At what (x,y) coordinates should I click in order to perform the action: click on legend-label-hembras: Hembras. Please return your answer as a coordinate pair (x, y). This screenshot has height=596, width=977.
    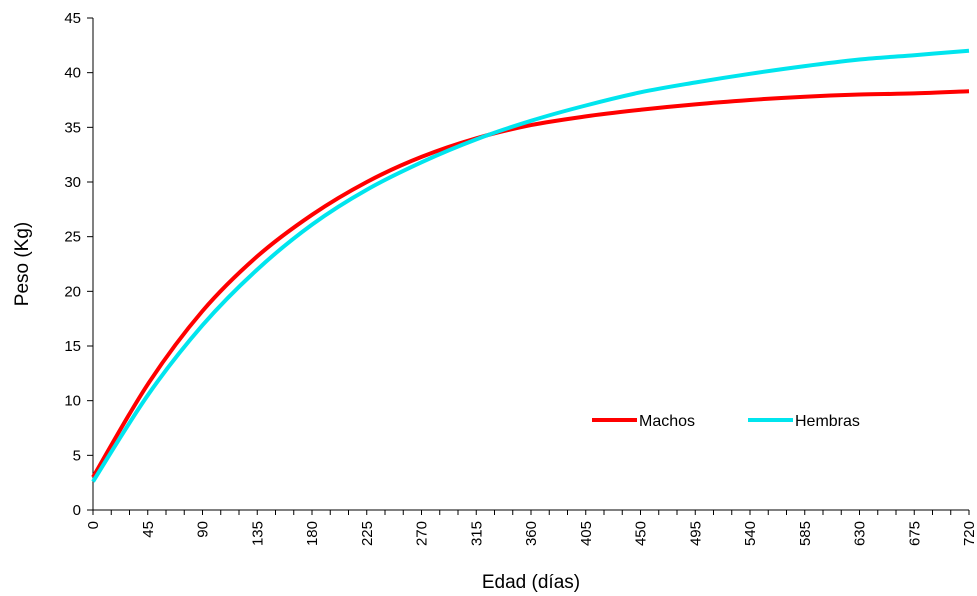
    Looking at the image, I should click on (827, 421).